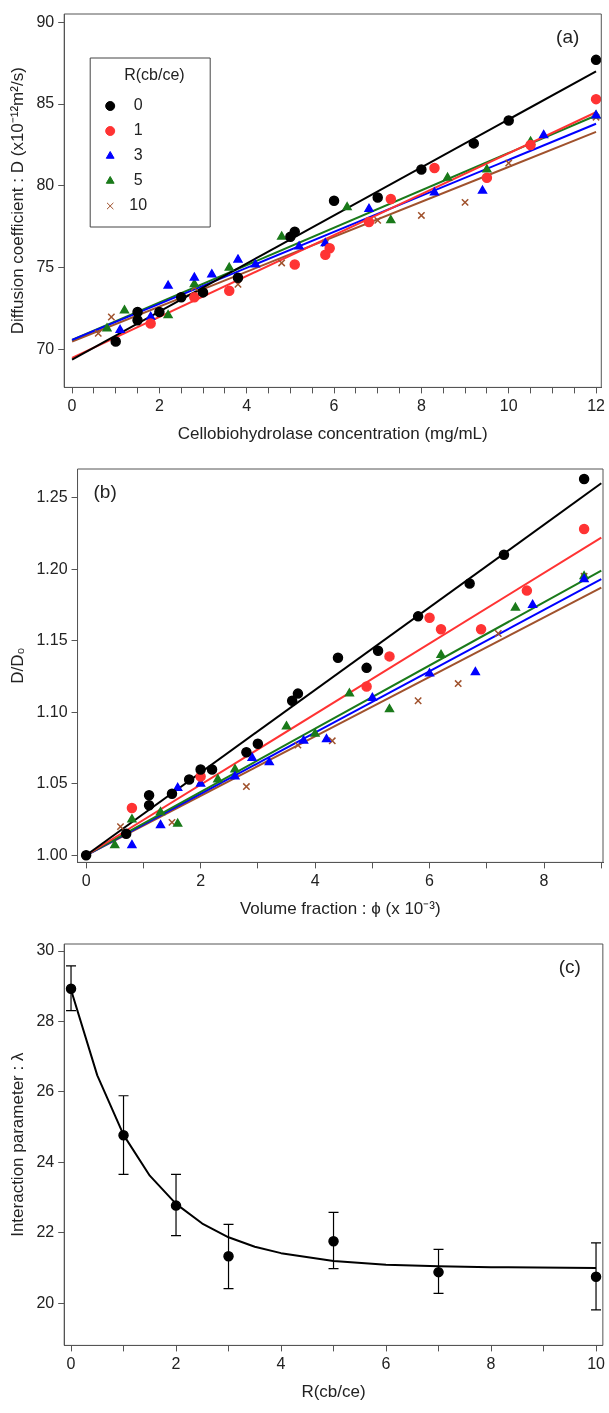 Image resolution: width=609 pixels, height=1413 pixels. Describe the element at coordinates (52, 497) in the screenshot. I see `y-tick-label: 1.25` at that location.